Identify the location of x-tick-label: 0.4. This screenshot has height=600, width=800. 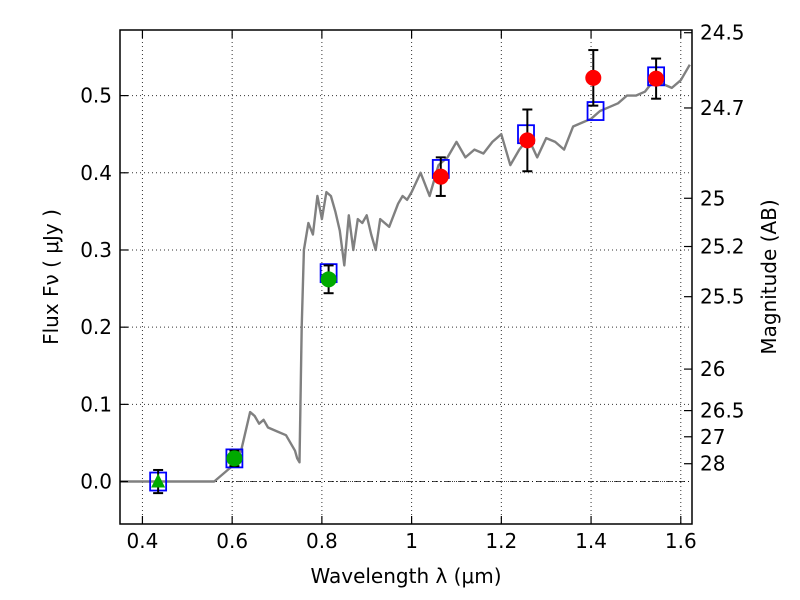
(143, 541).